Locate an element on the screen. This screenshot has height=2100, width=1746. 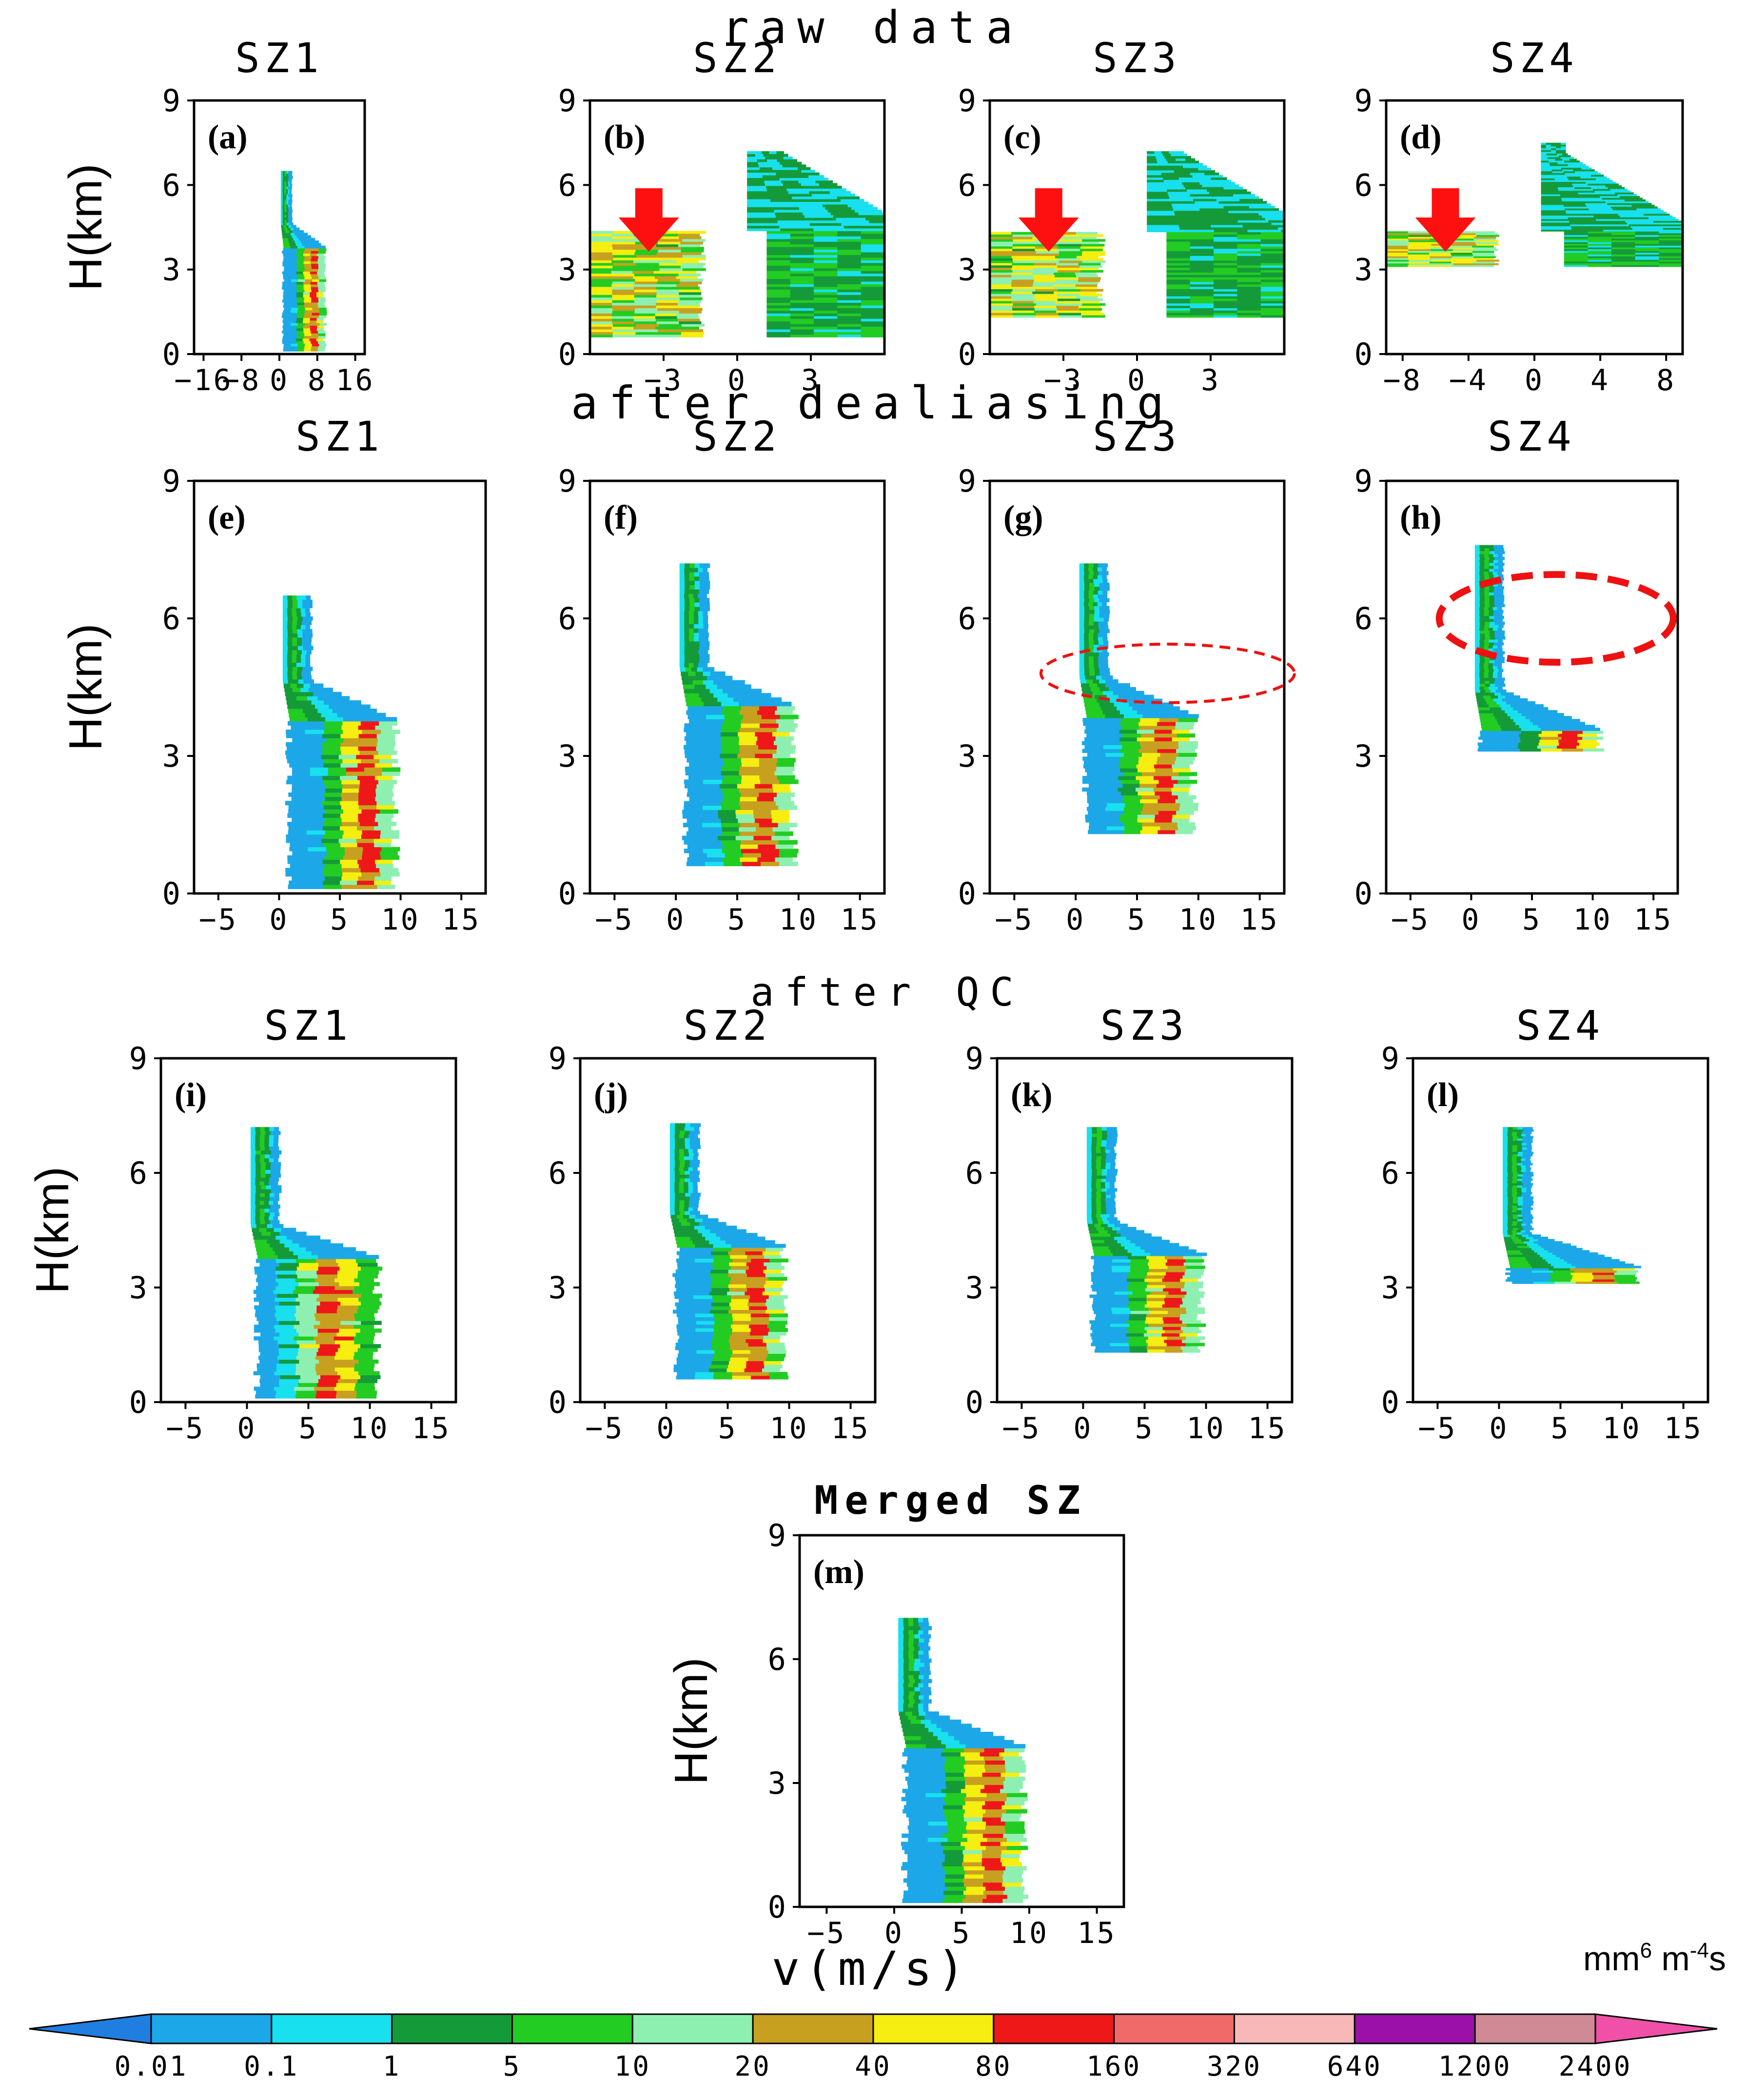
plot-area is located at coordinates (739, 715).